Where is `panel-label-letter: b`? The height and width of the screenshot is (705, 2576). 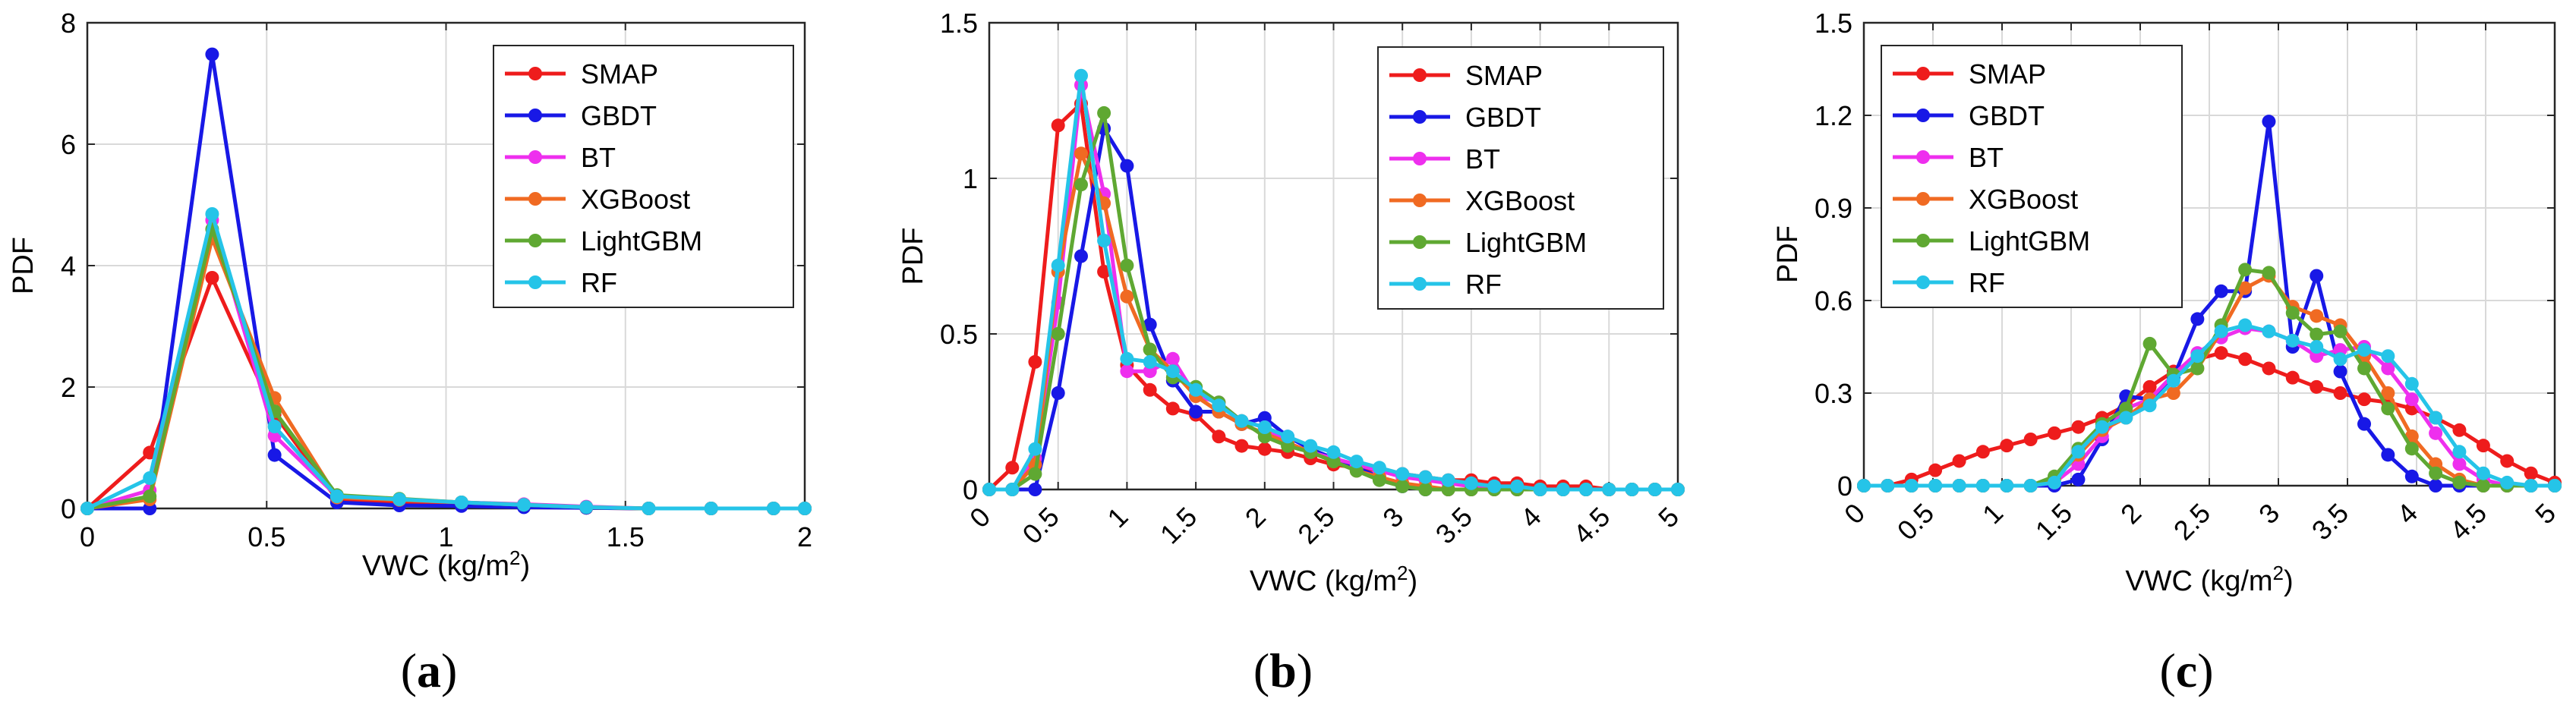
panel-label-letter: b is located at coordinates (1283, 670).